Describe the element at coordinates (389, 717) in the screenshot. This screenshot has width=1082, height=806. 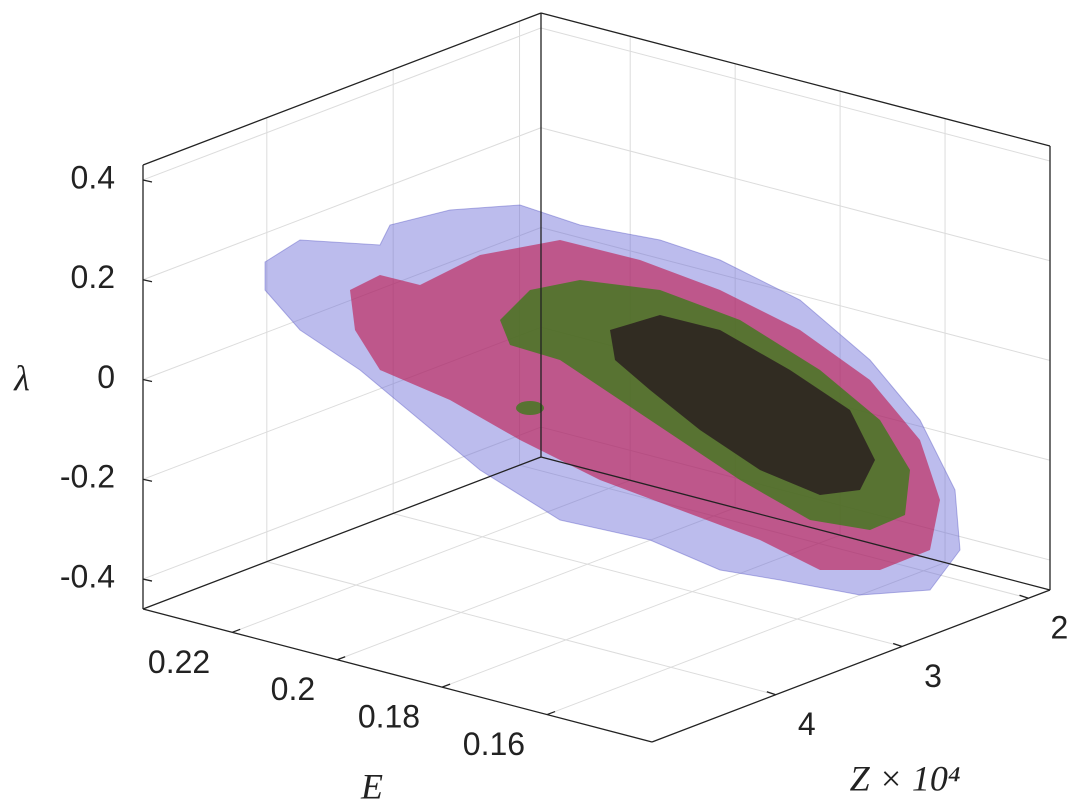
I see `x-tick-label: 0.18` at that location.